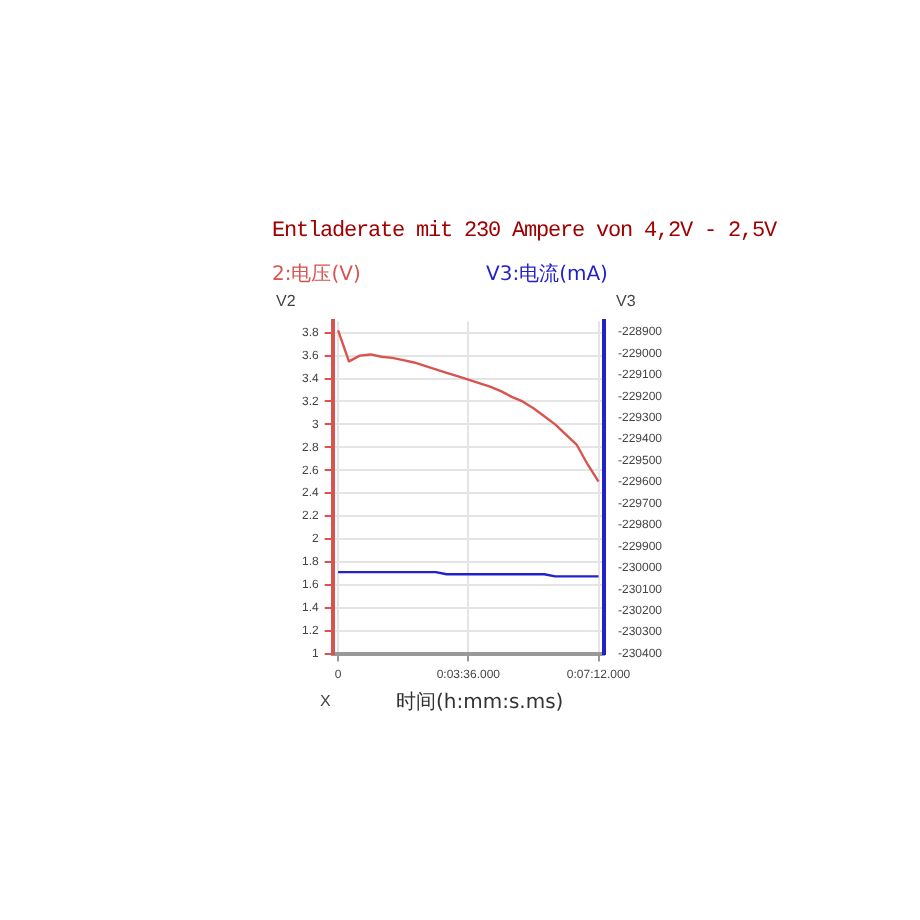 The width and height of the screenshot is (920, 920). Describe the element at coordinates (524, 232) in the screenshot. I see `chart-title: Entladerate mit 230 Ampere von 4,2V - 2,5V` at that location.